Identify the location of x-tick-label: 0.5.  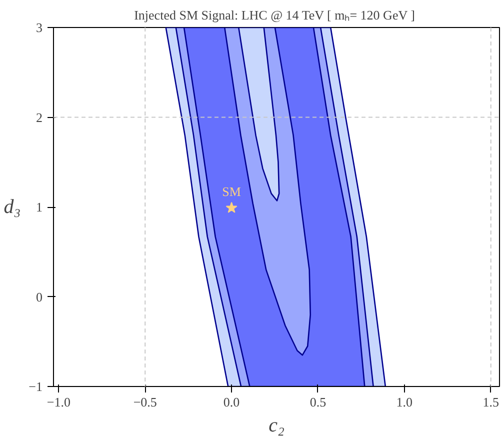
(318, 402).